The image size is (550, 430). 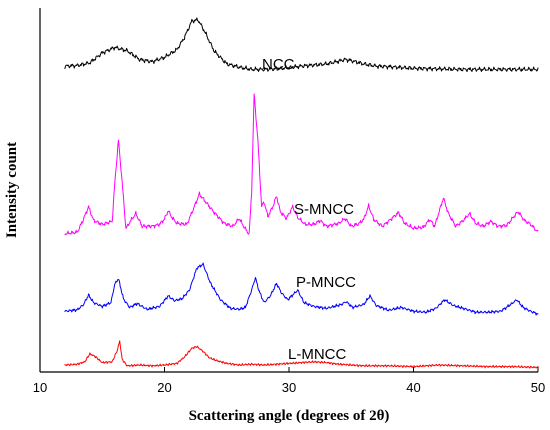 I want to click on x-axis-ticks: 10 20 30 40 50, so click(x=289, y=381).